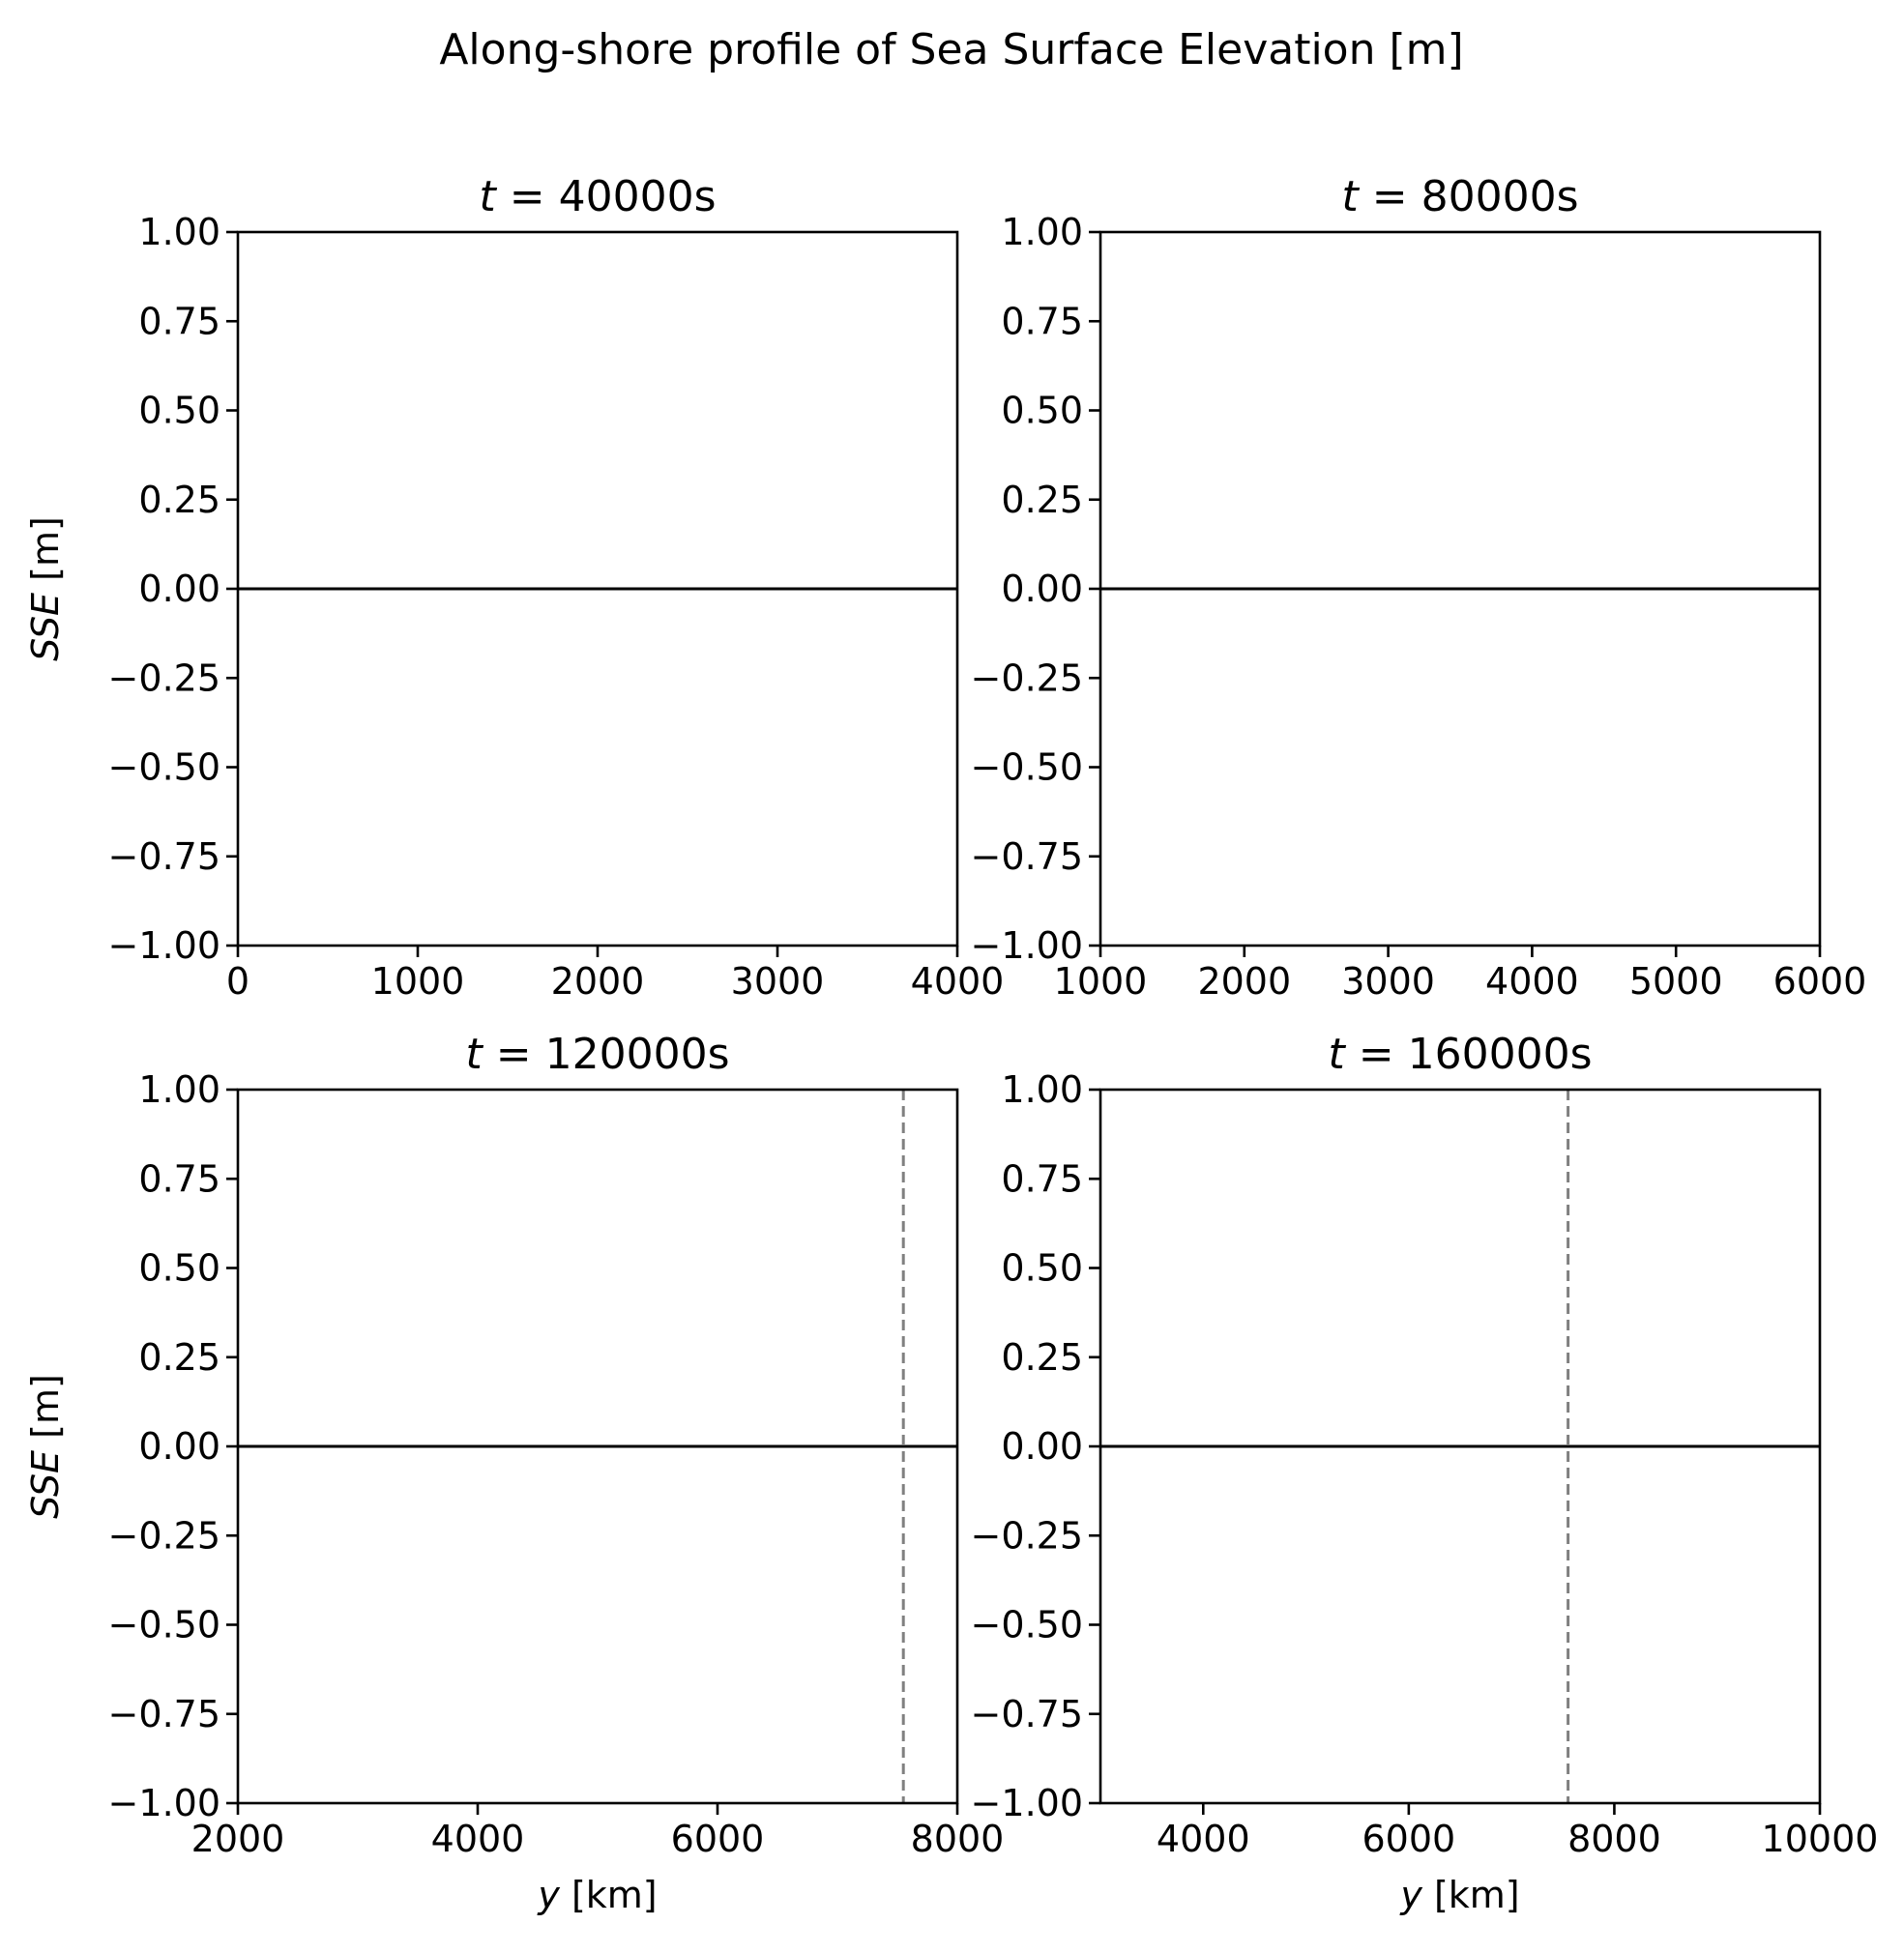 Image resolution: width=1904 pixels, height=1953 pixels. Describe the element at coordinates (598, 1054) in the screenshot. I see `subplot-title: t = 120000s` at that location.